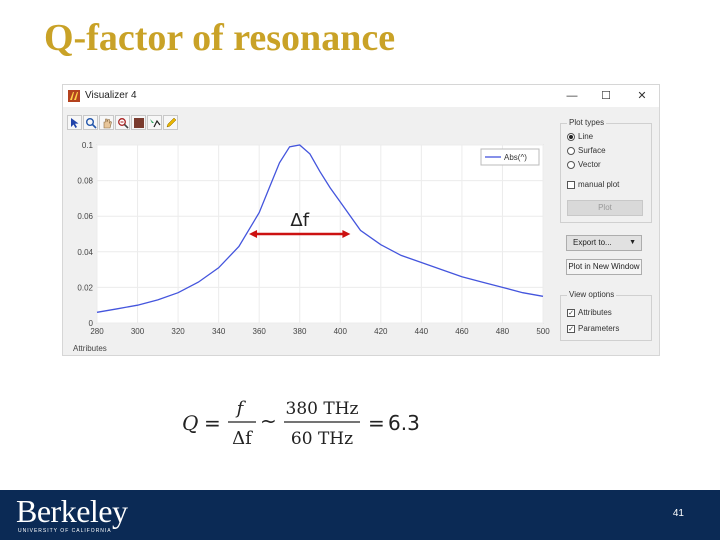 This screenshot has height=540, width=720. Describe the element at coordinates (589, 164) in the screenshot. I see `plot-type-vector-label: Vector` at that location.